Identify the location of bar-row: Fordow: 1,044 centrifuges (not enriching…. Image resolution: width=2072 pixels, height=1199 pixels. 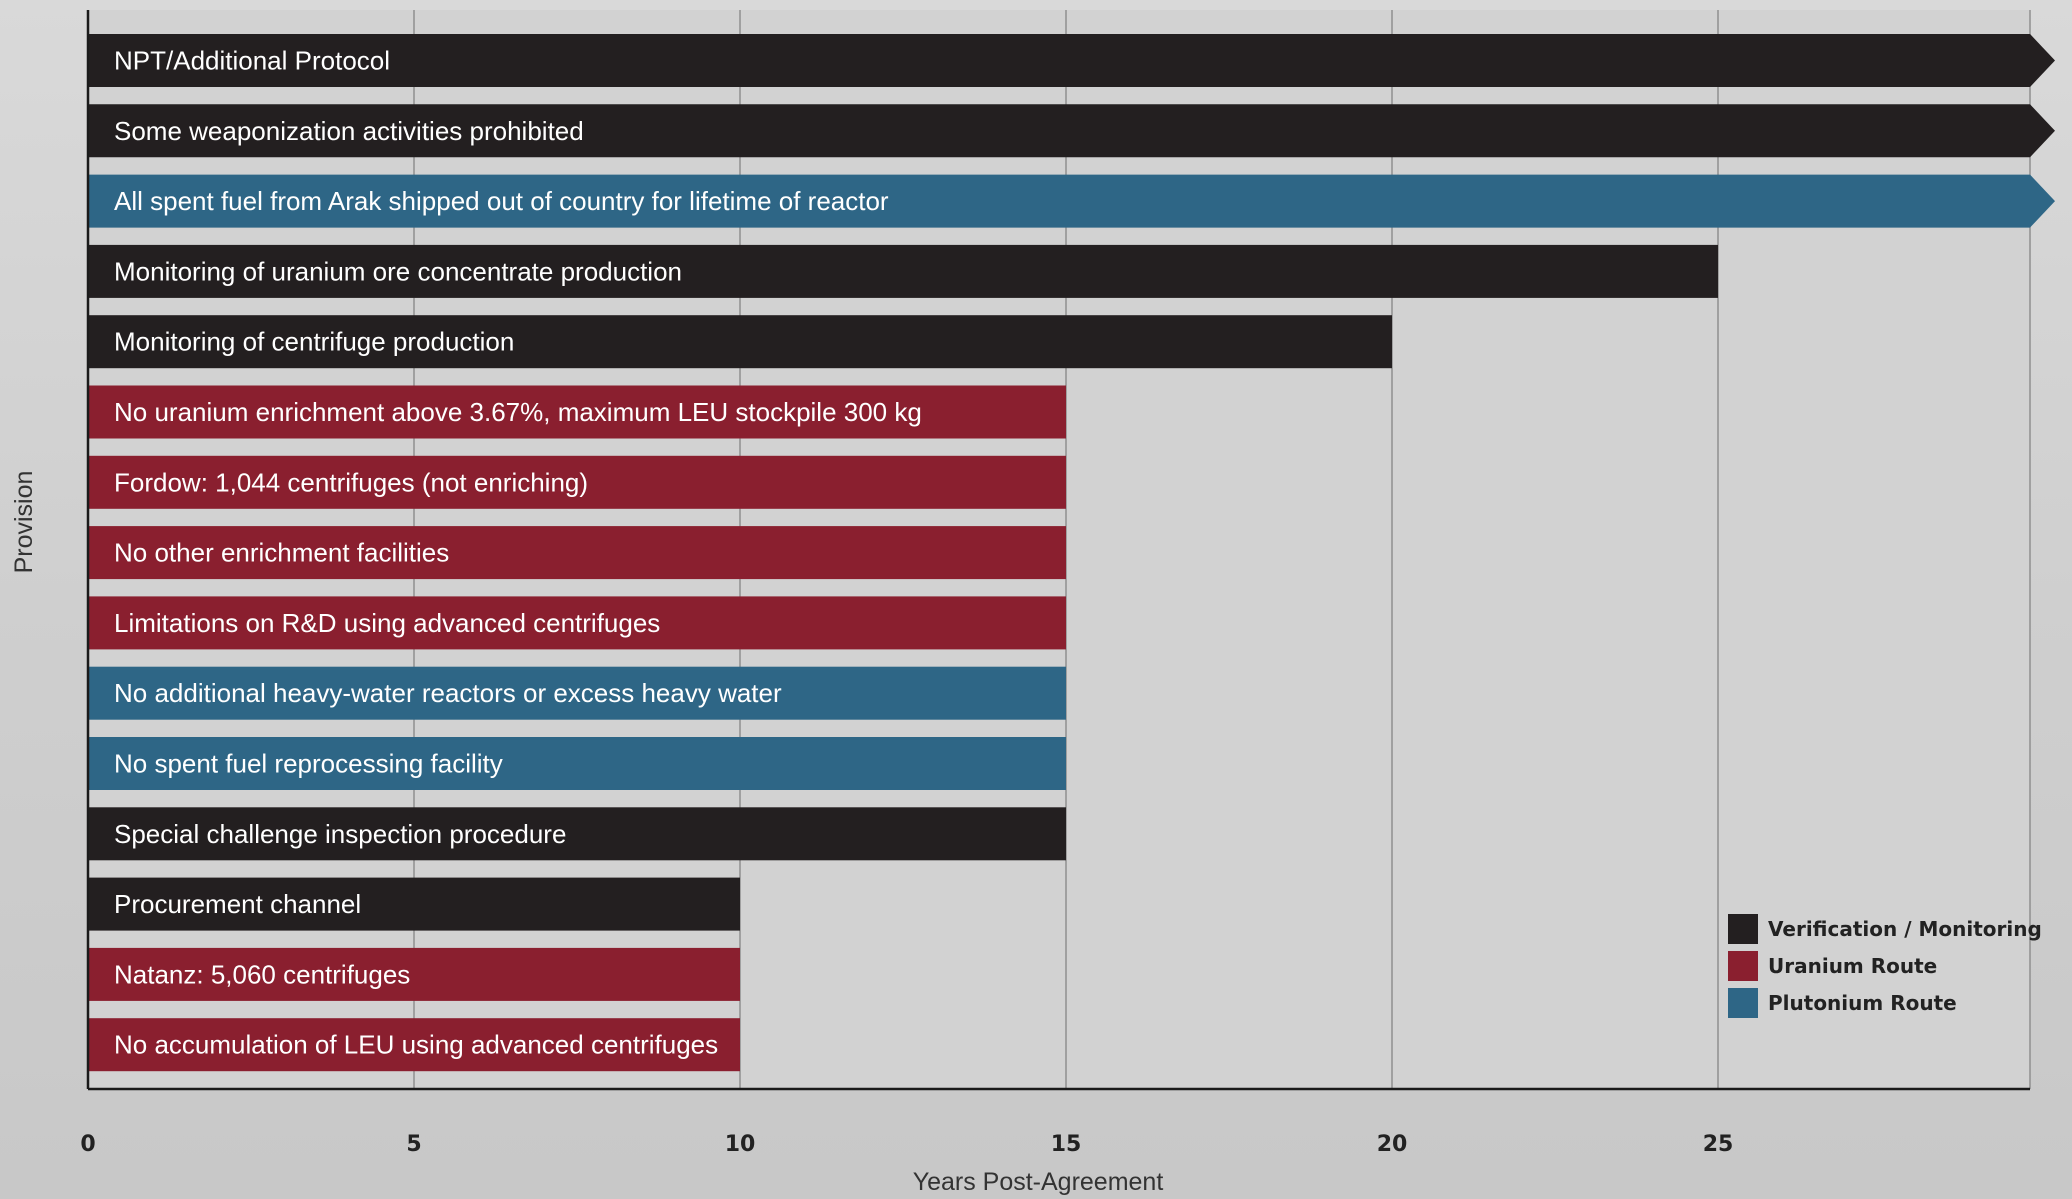
(577, 482).